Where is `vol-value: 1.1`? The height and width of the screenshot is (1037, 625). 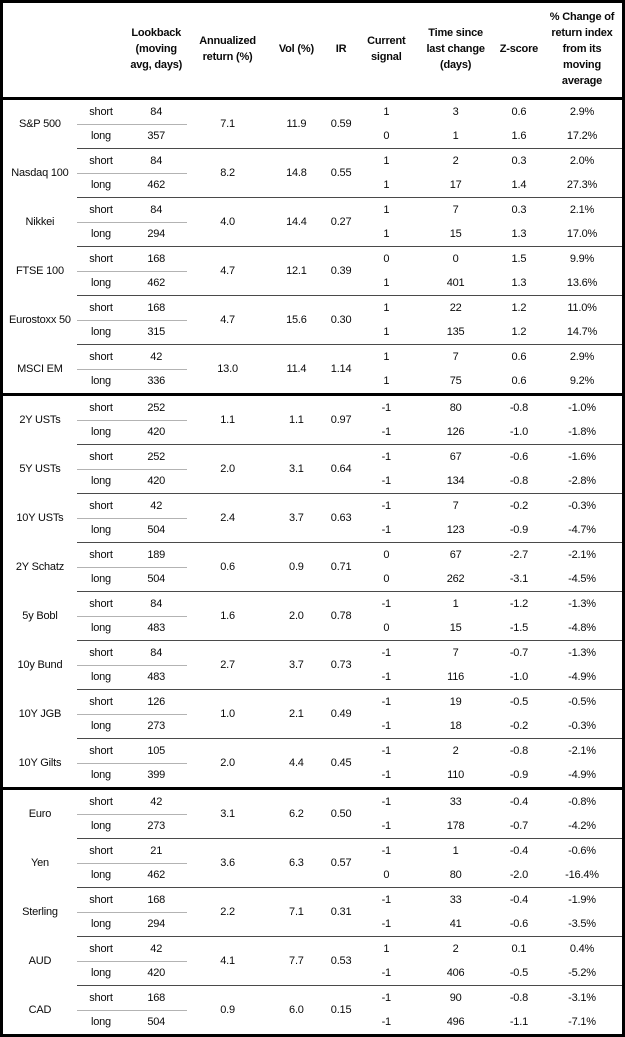
vol-value: 1.1 is located at coordinates (296, 419).